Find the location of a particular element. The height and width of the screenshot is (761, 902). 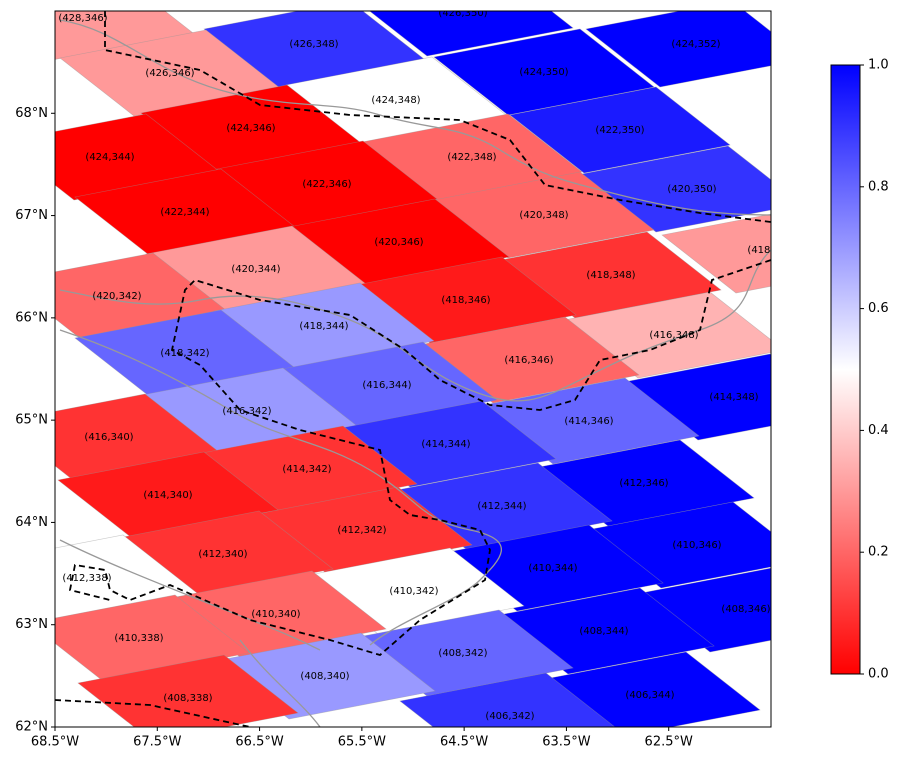

cell-label: (424,352) is located at coordinates (695, 44).